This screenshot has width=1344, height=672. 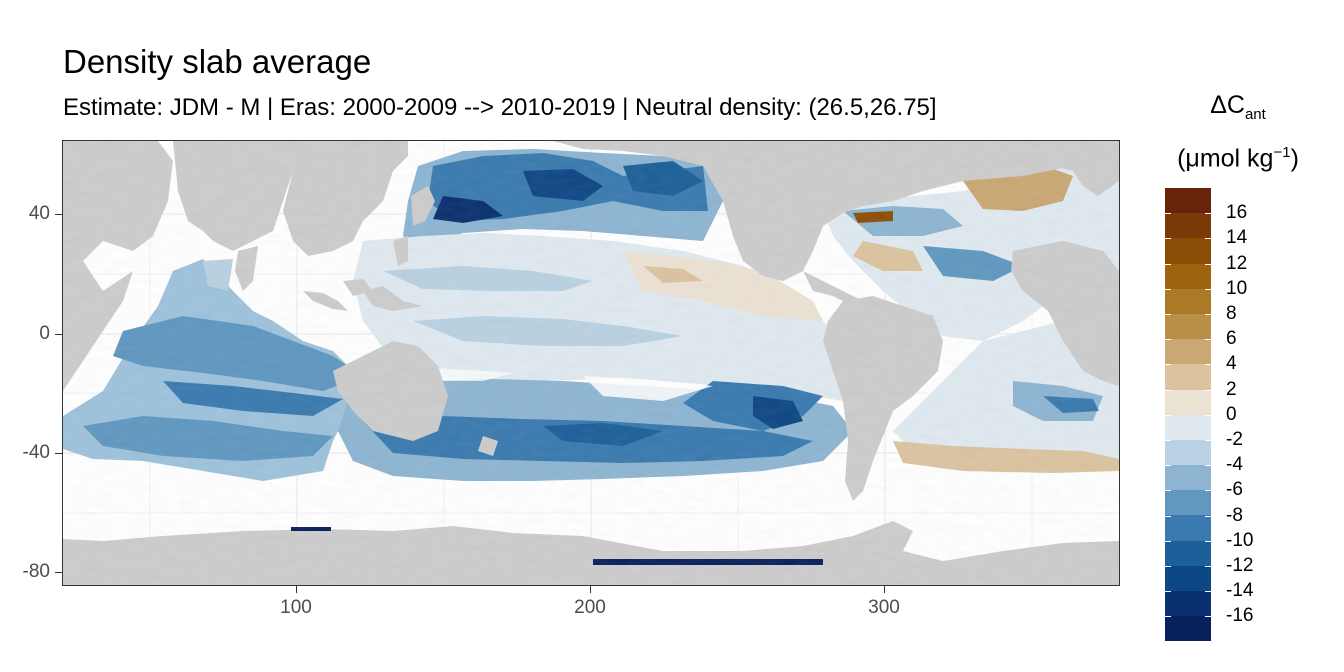 What do you see at coordinates (36, 571) in the screenshot?
I see `y-tick-label: -80` at bounding box center [36, 571].